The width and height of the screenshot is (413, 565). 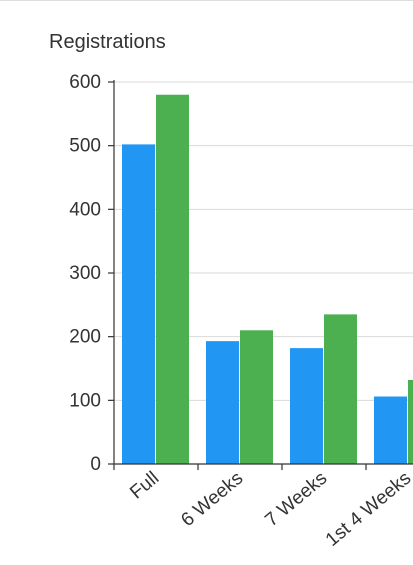 What do you see at coordinates (85, 209) in the screenshot?
I see `y-tick-label: 400` at bounding box center [85, 209].